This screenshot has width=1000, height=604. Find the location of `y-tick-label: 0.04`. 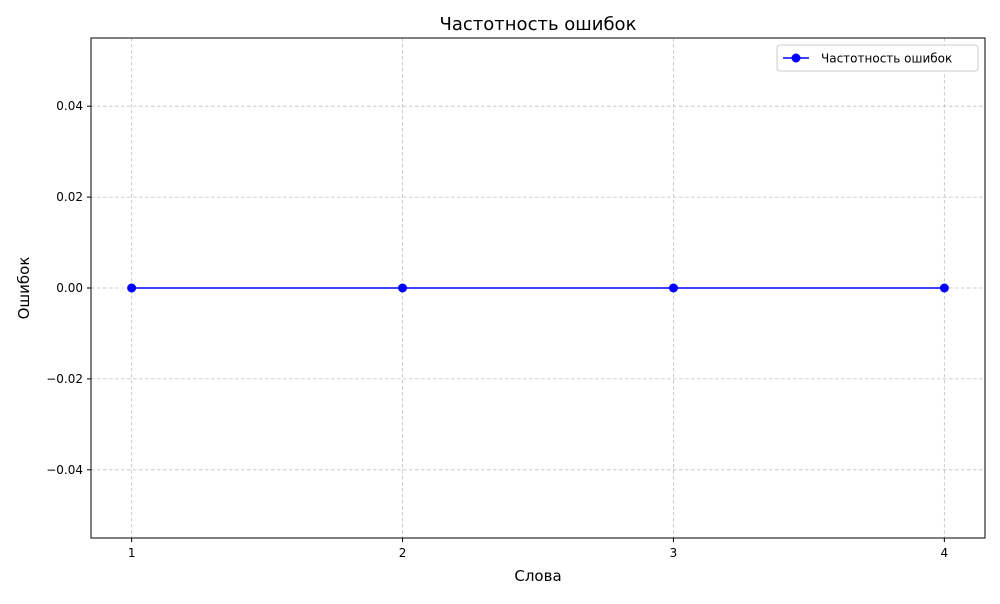

y-tick-label: 0.04 is located at coordinates (69, 106).